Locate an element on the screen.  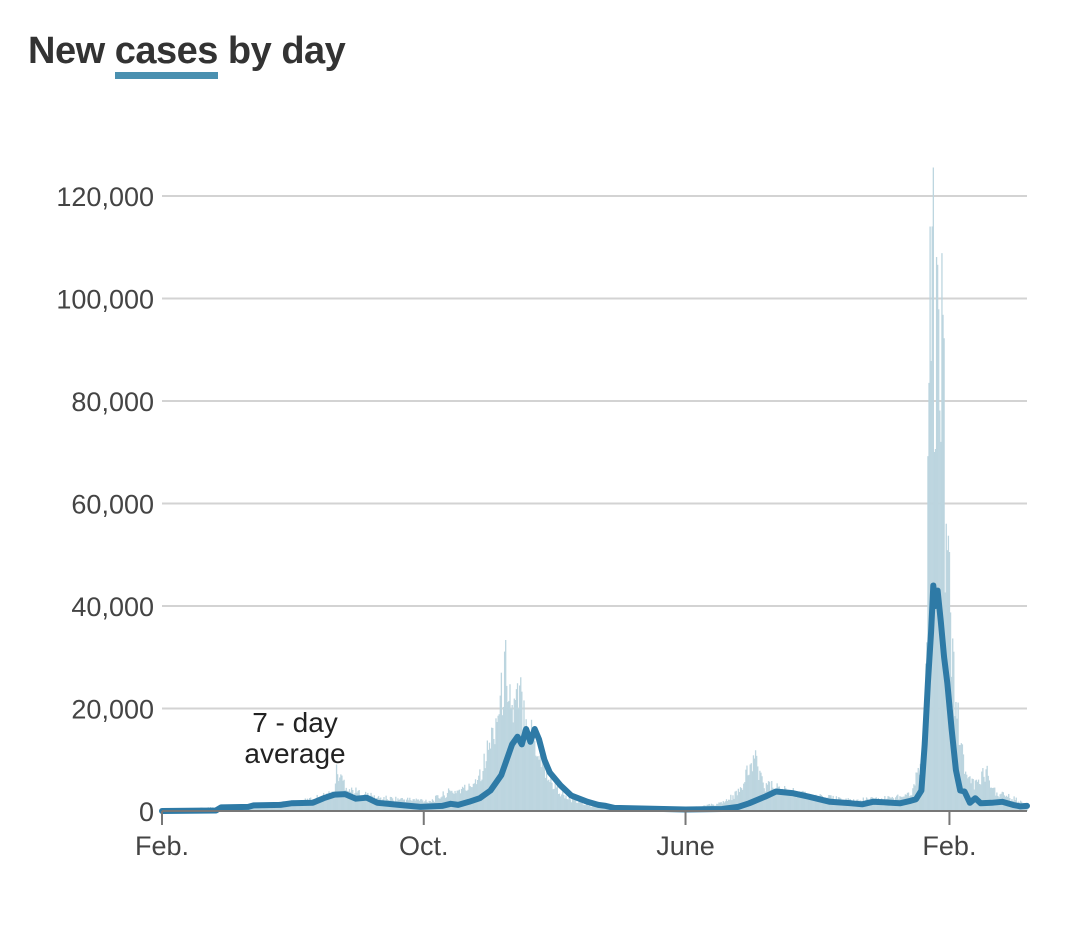
y-tick-label: 20,000 is located at coordinates (112, 710).